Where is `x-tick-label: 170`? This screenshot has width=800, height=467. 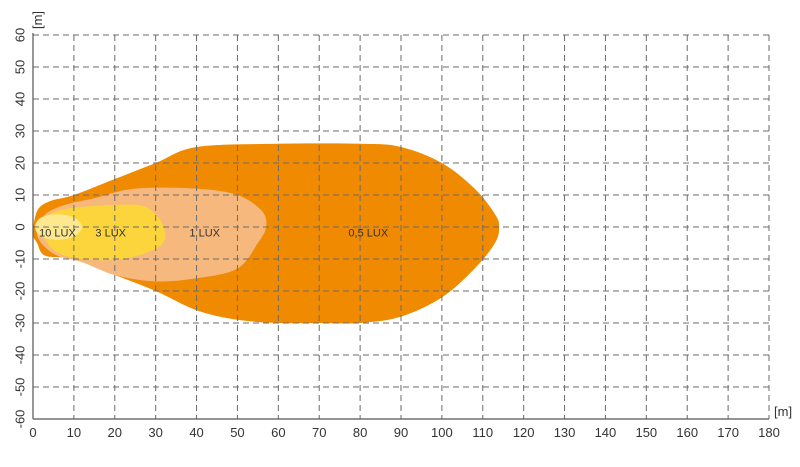
x-tick-label: 170 is located at coordinates (728, 432).